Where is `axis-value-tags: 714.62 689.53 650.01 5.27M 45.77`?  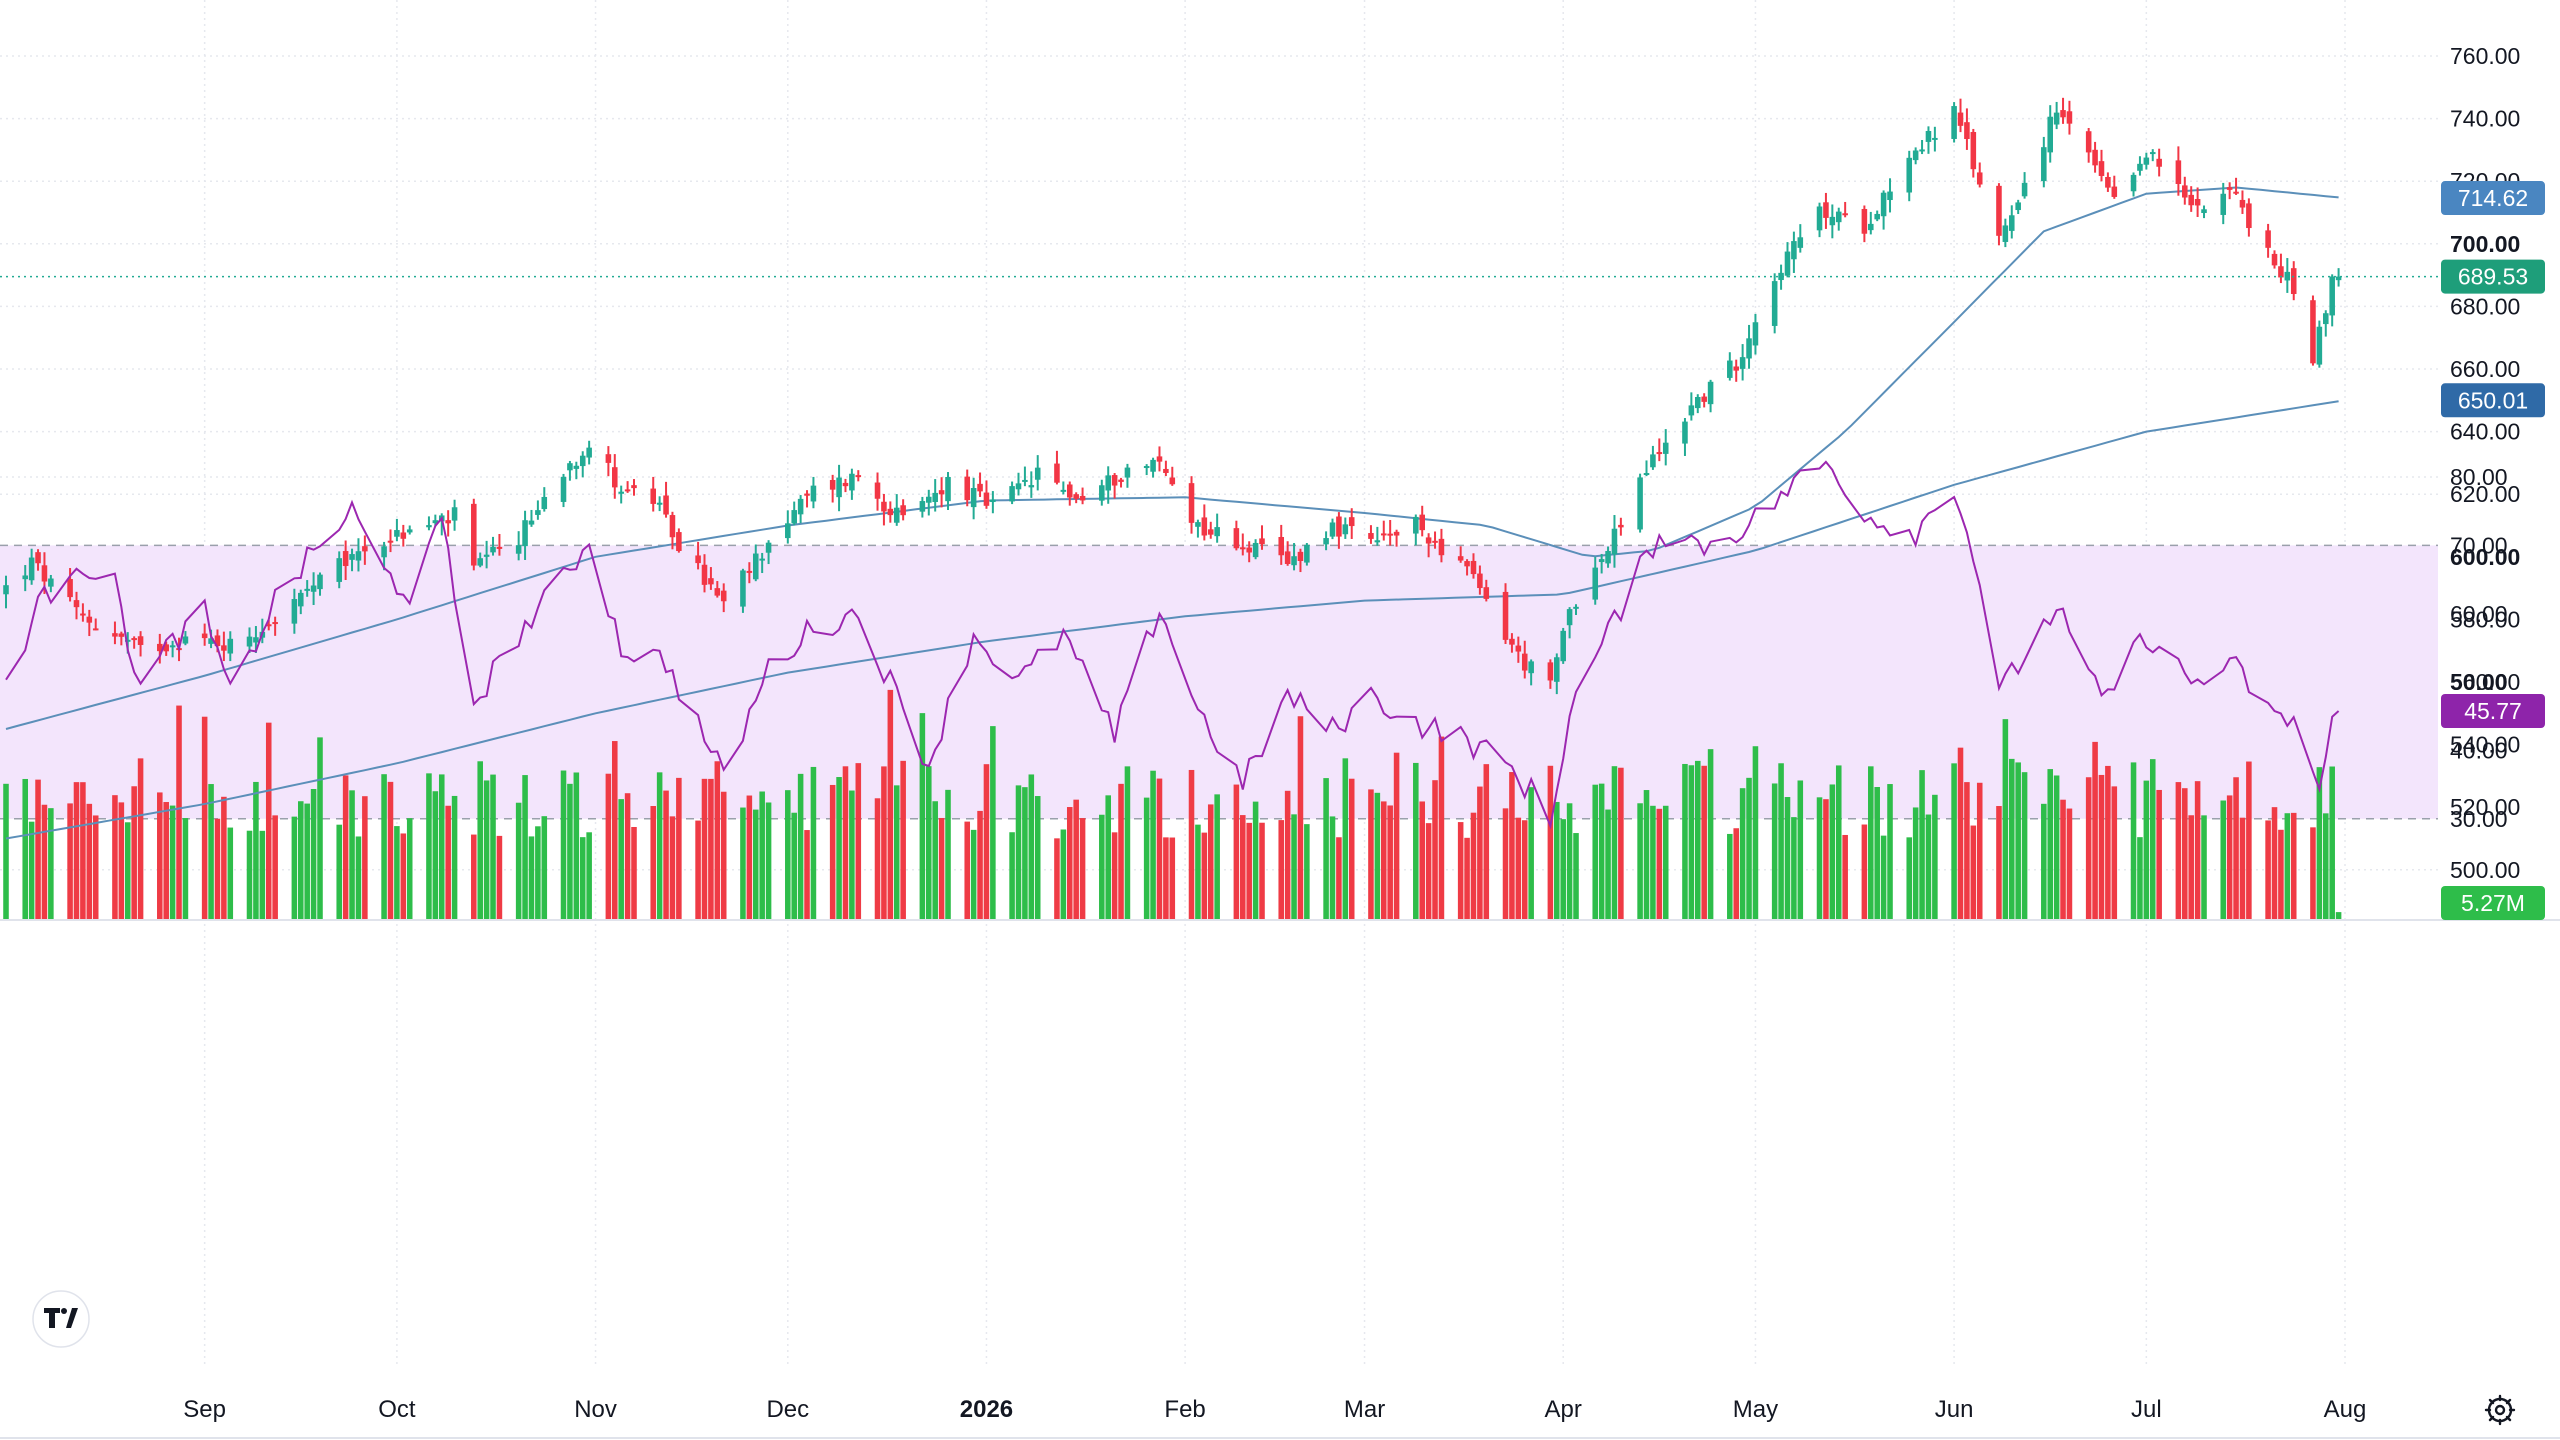 axis-value-tags: 714.62 689.53 650.01 5.27M 45.77 is located at coordinates (2493, 550).